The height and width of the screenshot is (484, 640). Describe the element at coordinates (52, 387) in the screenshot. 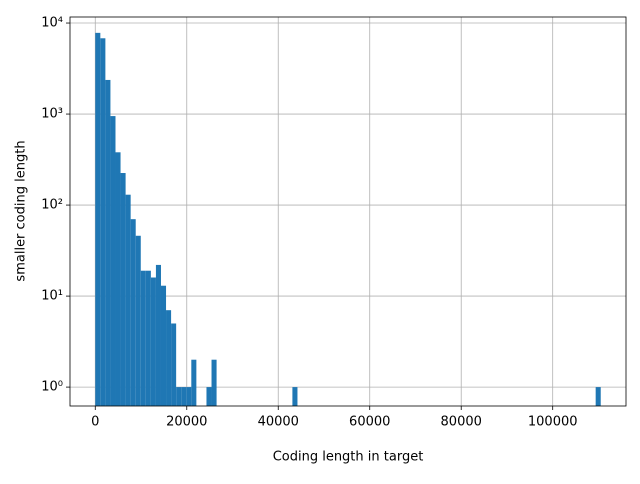

I see `y-tick-label: 10⁰` at that location.